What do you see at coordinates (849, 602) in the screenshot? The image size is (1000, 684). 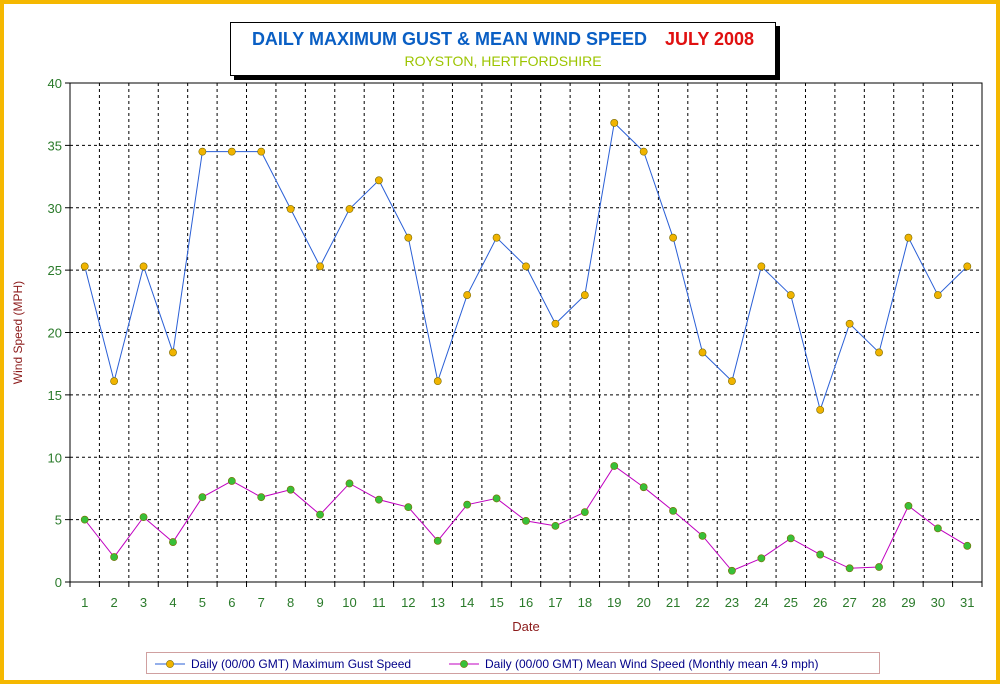 I see `x-tick-label: 27` at bounding box center [849, 602].